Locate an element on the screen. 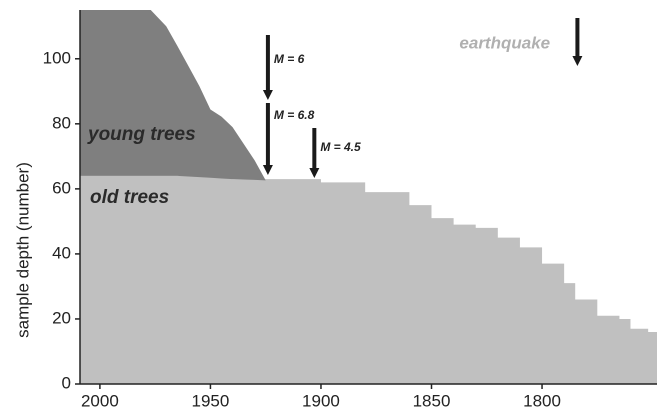 Image resolution: width=661 pixels, height=412 pixels. x-tick-label: 2000 is located at coordinates (100, 400).